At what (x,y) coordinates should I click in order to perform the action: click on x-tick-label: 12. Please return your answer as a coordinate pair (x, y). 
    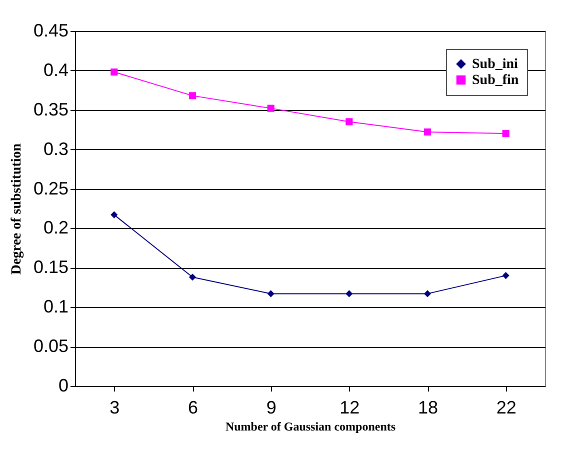
    Looking at the image, I should click on (350, 408).